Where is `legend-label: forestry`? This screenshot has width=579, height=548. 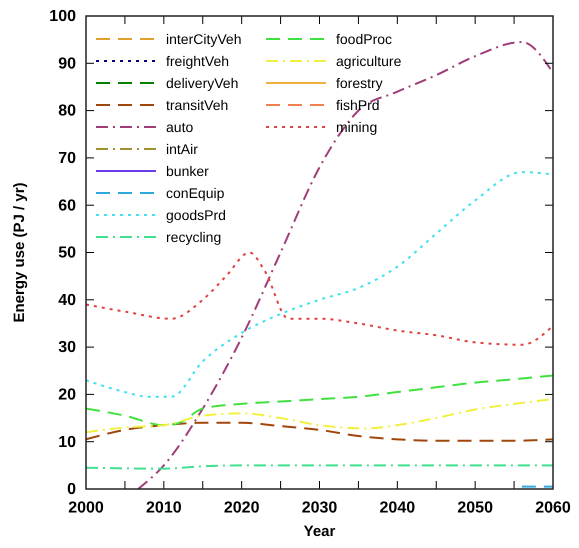 legend-label: forestry is located at coordinates (359, 83).